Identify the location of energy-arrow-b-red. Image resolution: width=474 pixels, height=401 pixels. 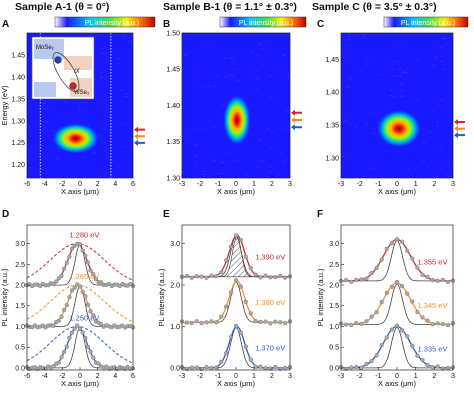
(296, 112).